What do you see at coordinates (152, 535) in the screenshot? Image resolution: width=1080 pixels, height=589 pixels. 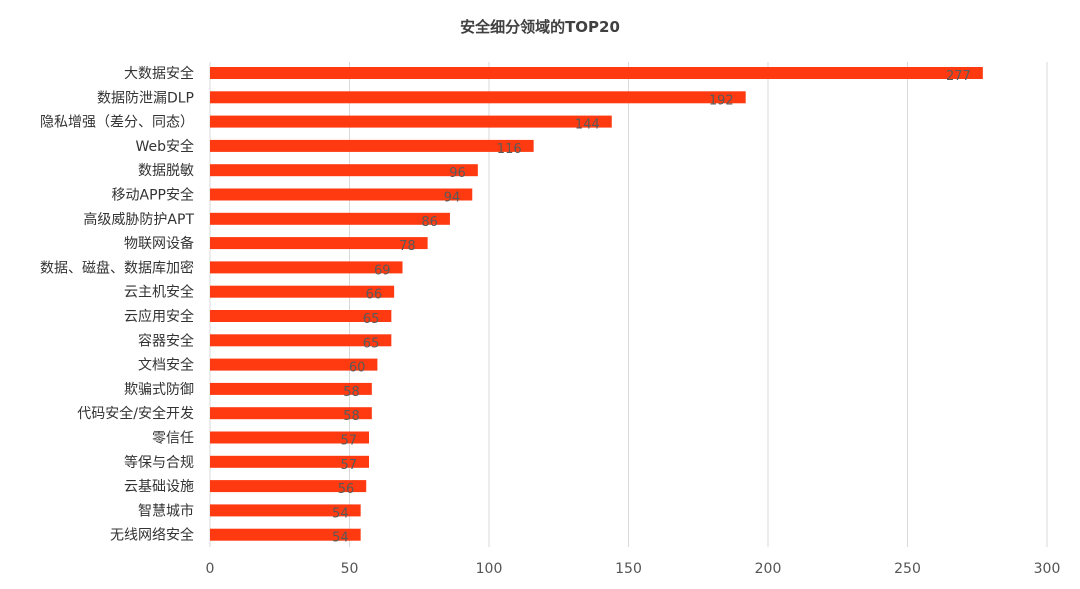 I see `category-label: 无线网络安全` at bounding box center [152, 535].